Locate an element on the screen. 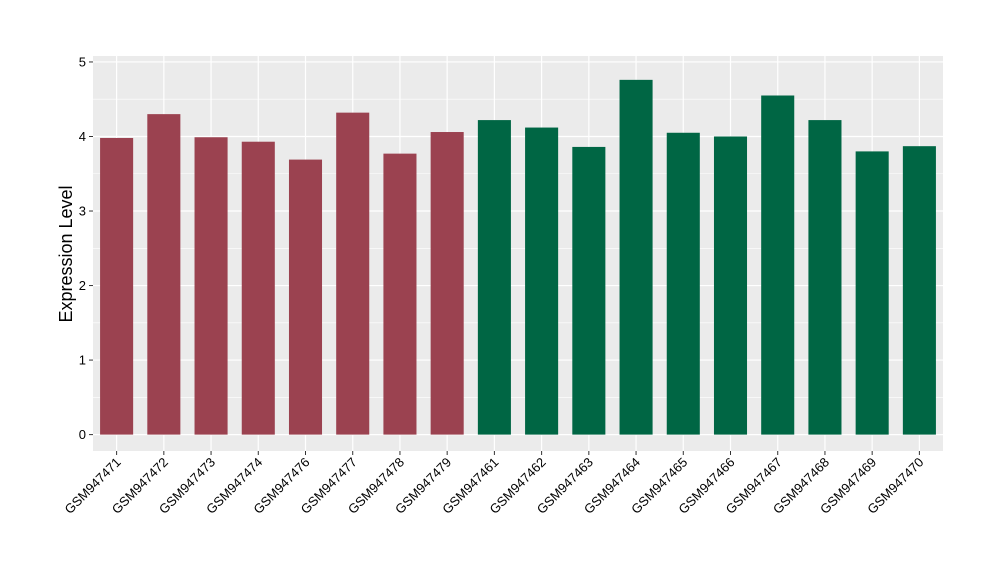  bar-GSM947474 is located at coordinates (258, 288).